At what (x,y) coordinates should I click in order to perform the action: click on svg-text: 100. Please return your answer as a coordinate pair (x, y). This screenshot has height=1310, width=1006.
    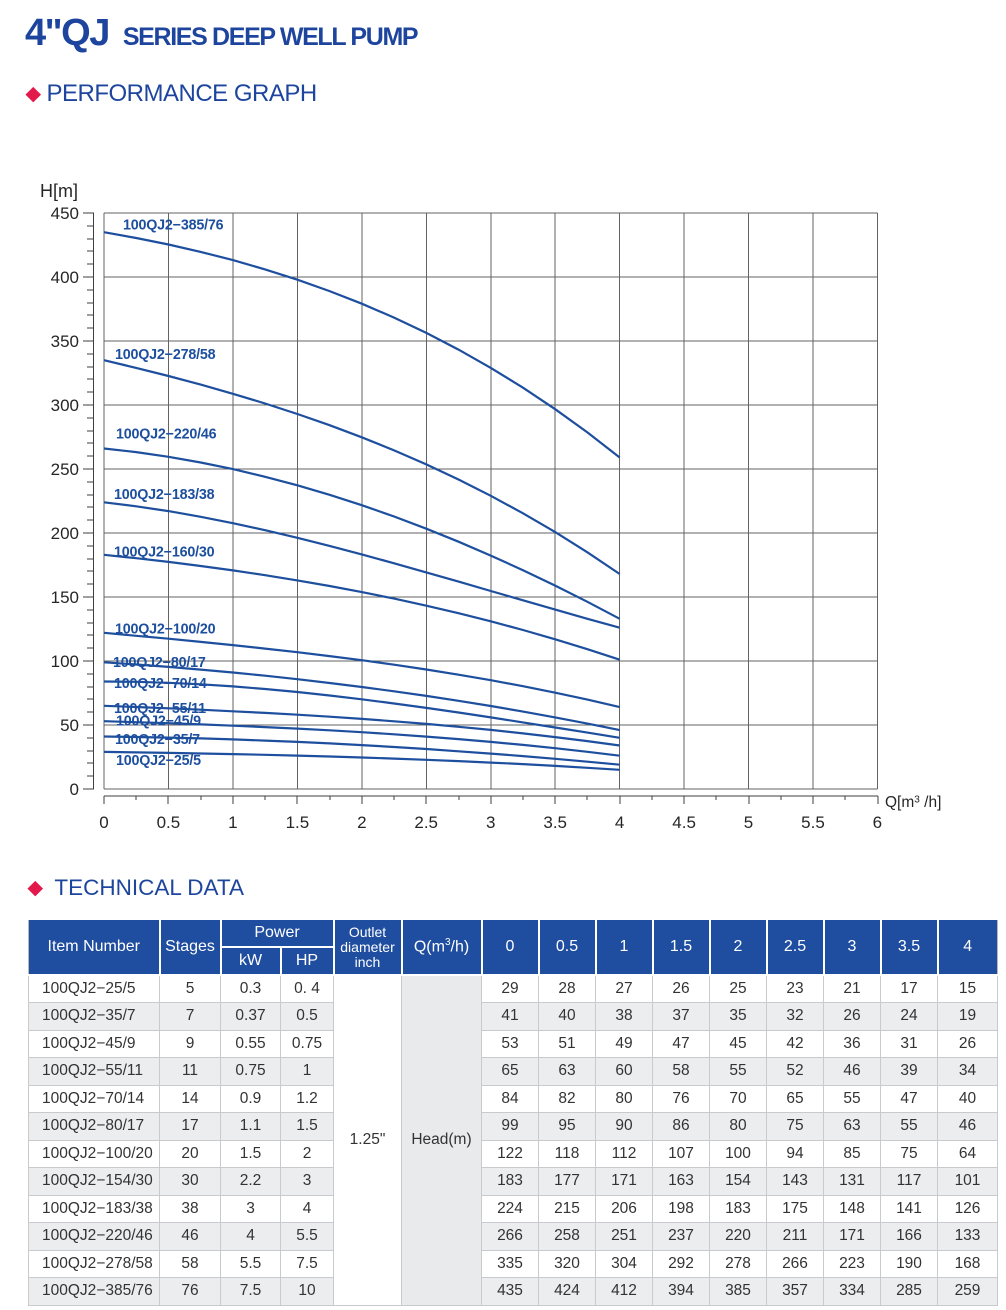
    Looking at the image, I should click on (65, 661).